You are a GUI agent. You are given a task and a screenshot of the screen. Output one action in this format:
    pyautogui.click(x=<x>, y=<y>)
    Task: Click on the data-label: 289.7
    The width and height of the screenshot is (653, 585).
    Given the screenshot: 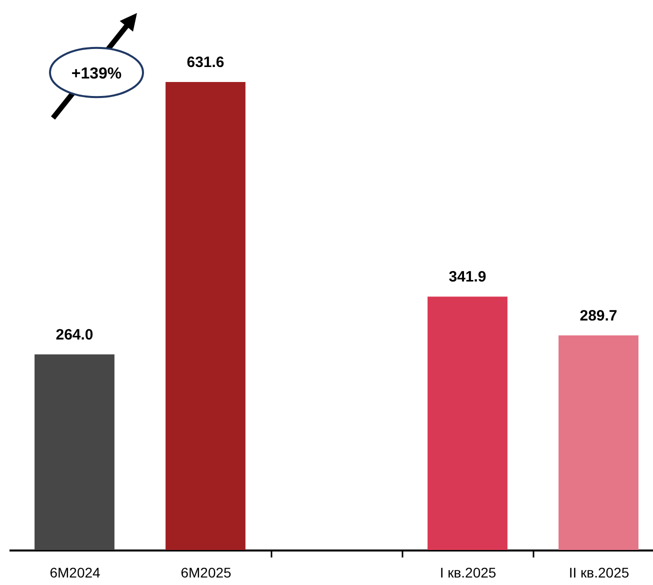 What is the action you would take?
    pyautogui.click(x=599, y=315)
    